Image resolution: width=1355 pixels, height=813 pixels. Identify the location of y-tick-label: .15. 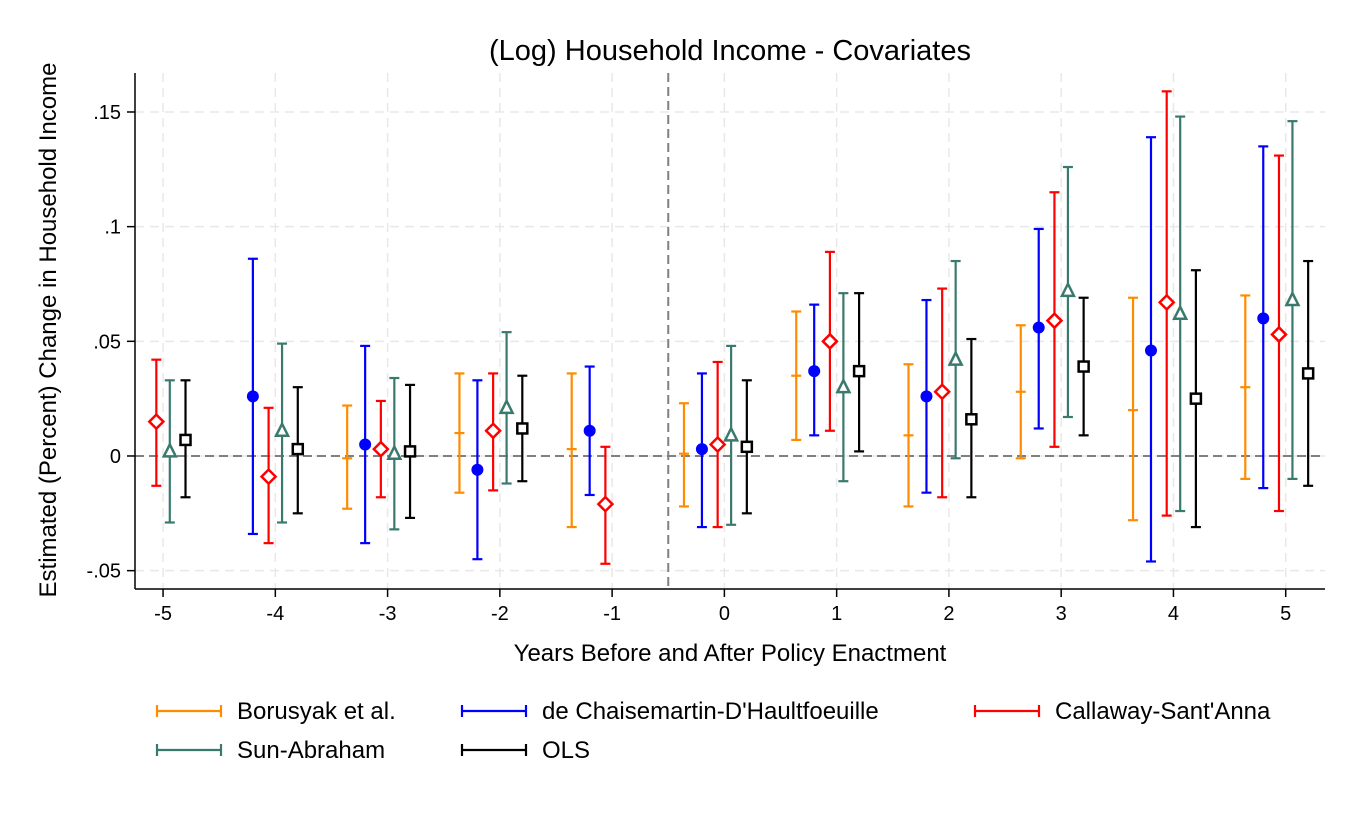
(107, 113).